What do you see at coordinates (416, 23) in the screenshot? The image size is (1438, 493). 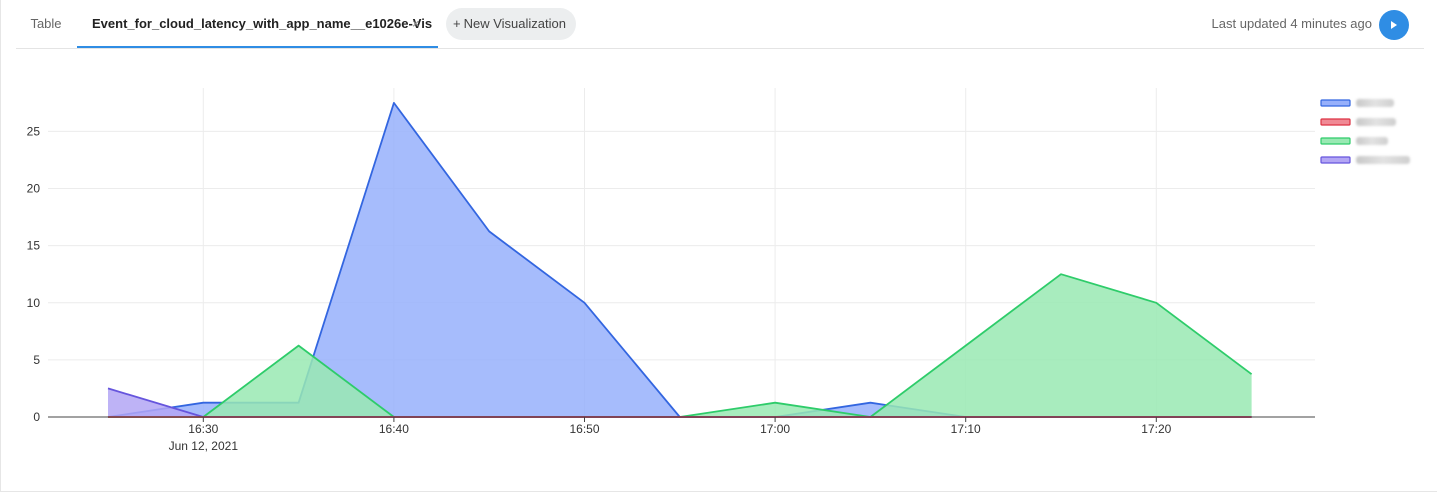 I see `close-icon: ×` at bounding box center [416, 23].